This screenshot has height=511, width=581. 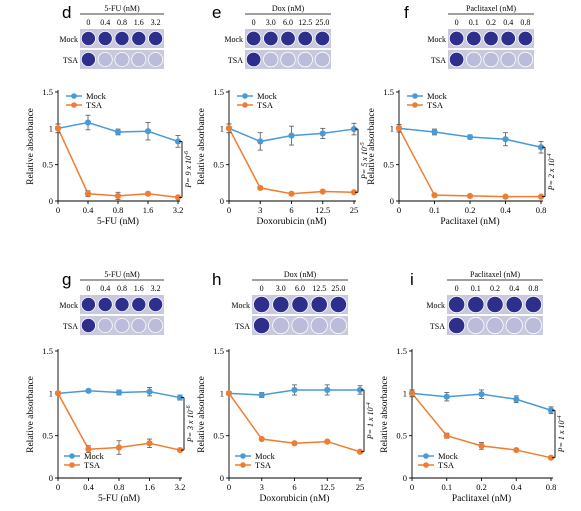 What do you see at coordinates (370, 421) in the screenshot?
I see `p-value-label: P= 1 x 10-4` at bounding box center [370, 421].